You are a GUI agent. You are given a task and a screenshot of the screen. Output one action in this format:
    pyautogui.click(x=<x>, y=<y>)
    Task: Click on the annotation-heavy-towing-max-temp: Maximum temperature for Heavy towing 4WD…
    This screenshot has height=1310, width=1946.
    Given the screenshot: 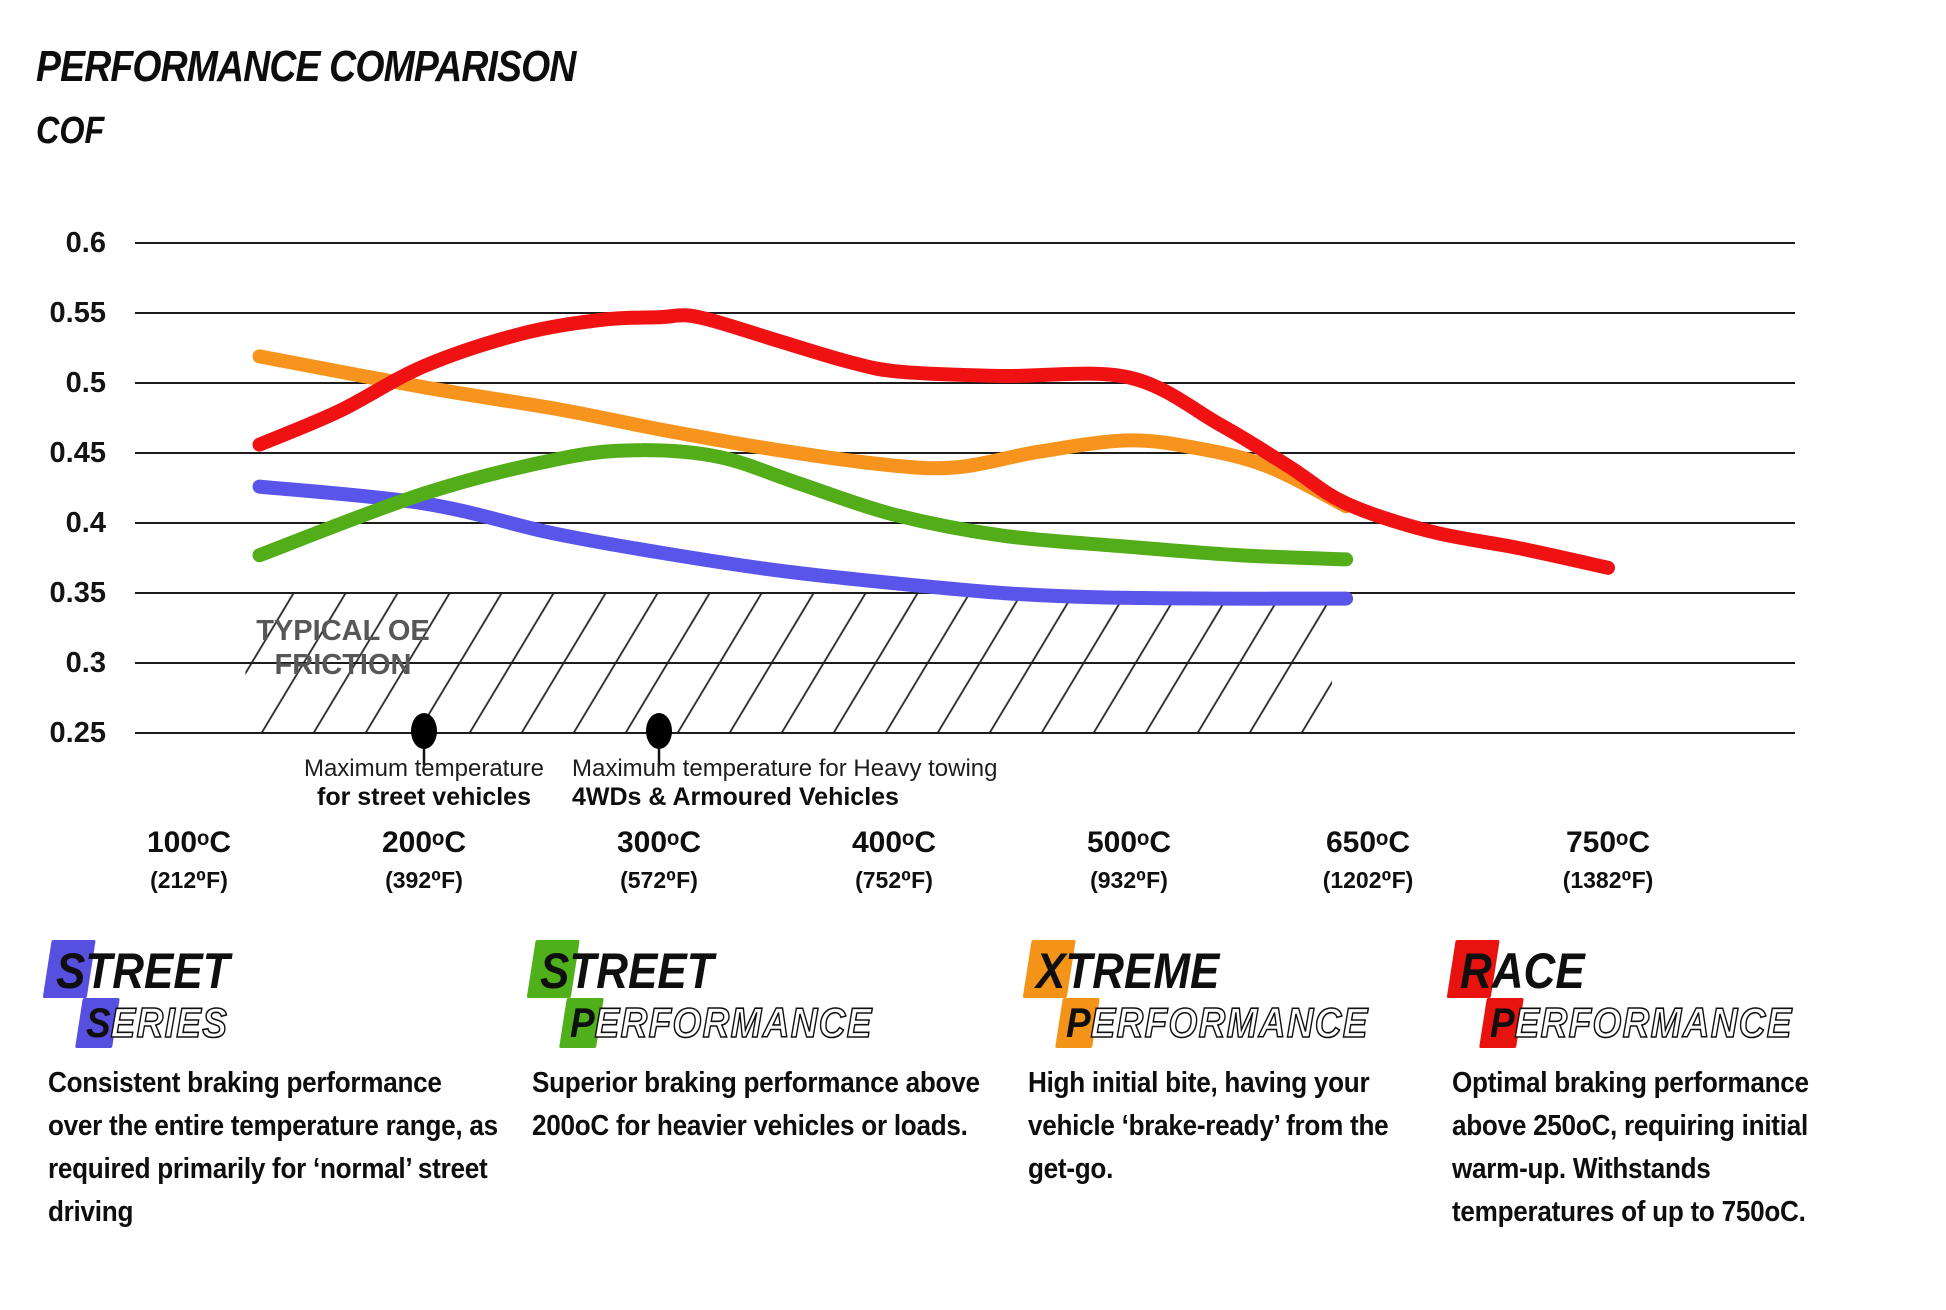 What is the action you would take?
    pyautogui.click(x=832, y=783)
    